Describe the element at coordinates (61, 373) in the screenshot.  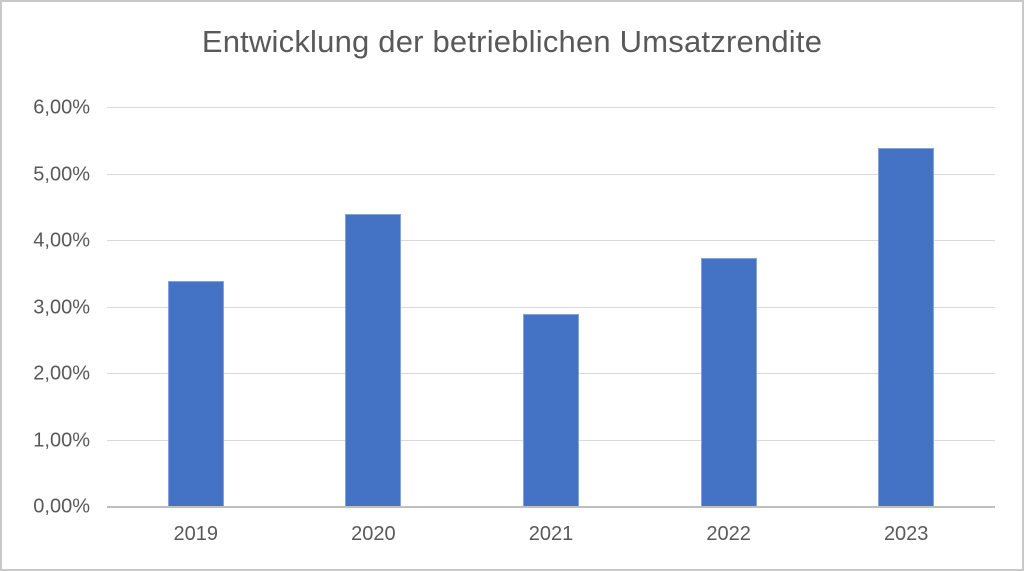
I see `y-tick-label-2,00%: 2,00%` at that location.